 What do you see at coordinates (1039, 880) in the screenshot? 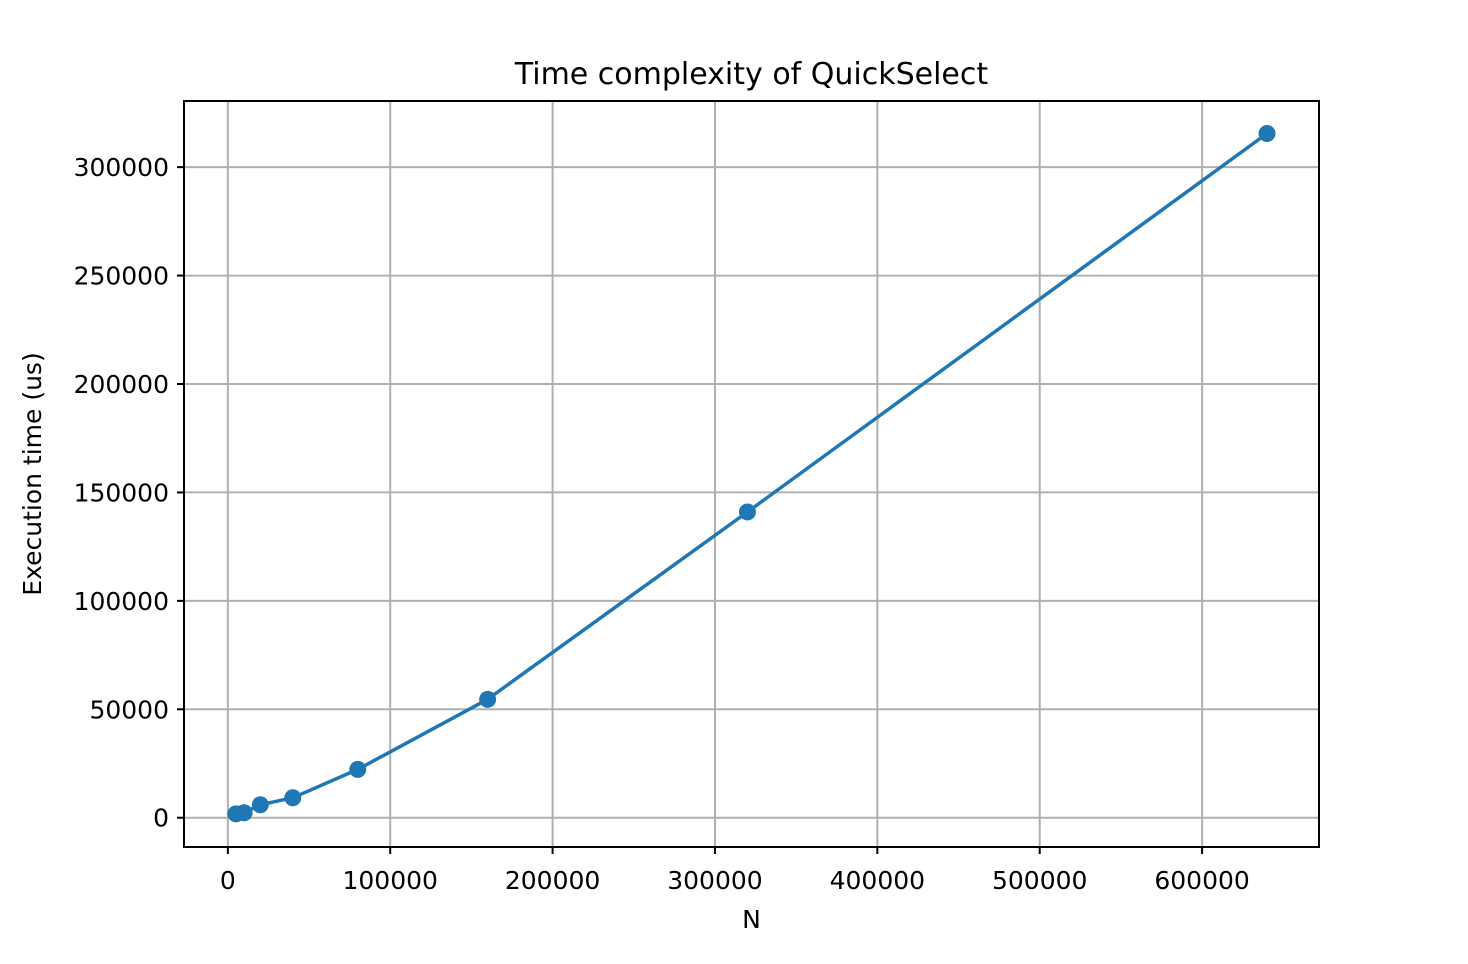
I see `x-tick-label: 500000` at bounding box center [1039, 880].